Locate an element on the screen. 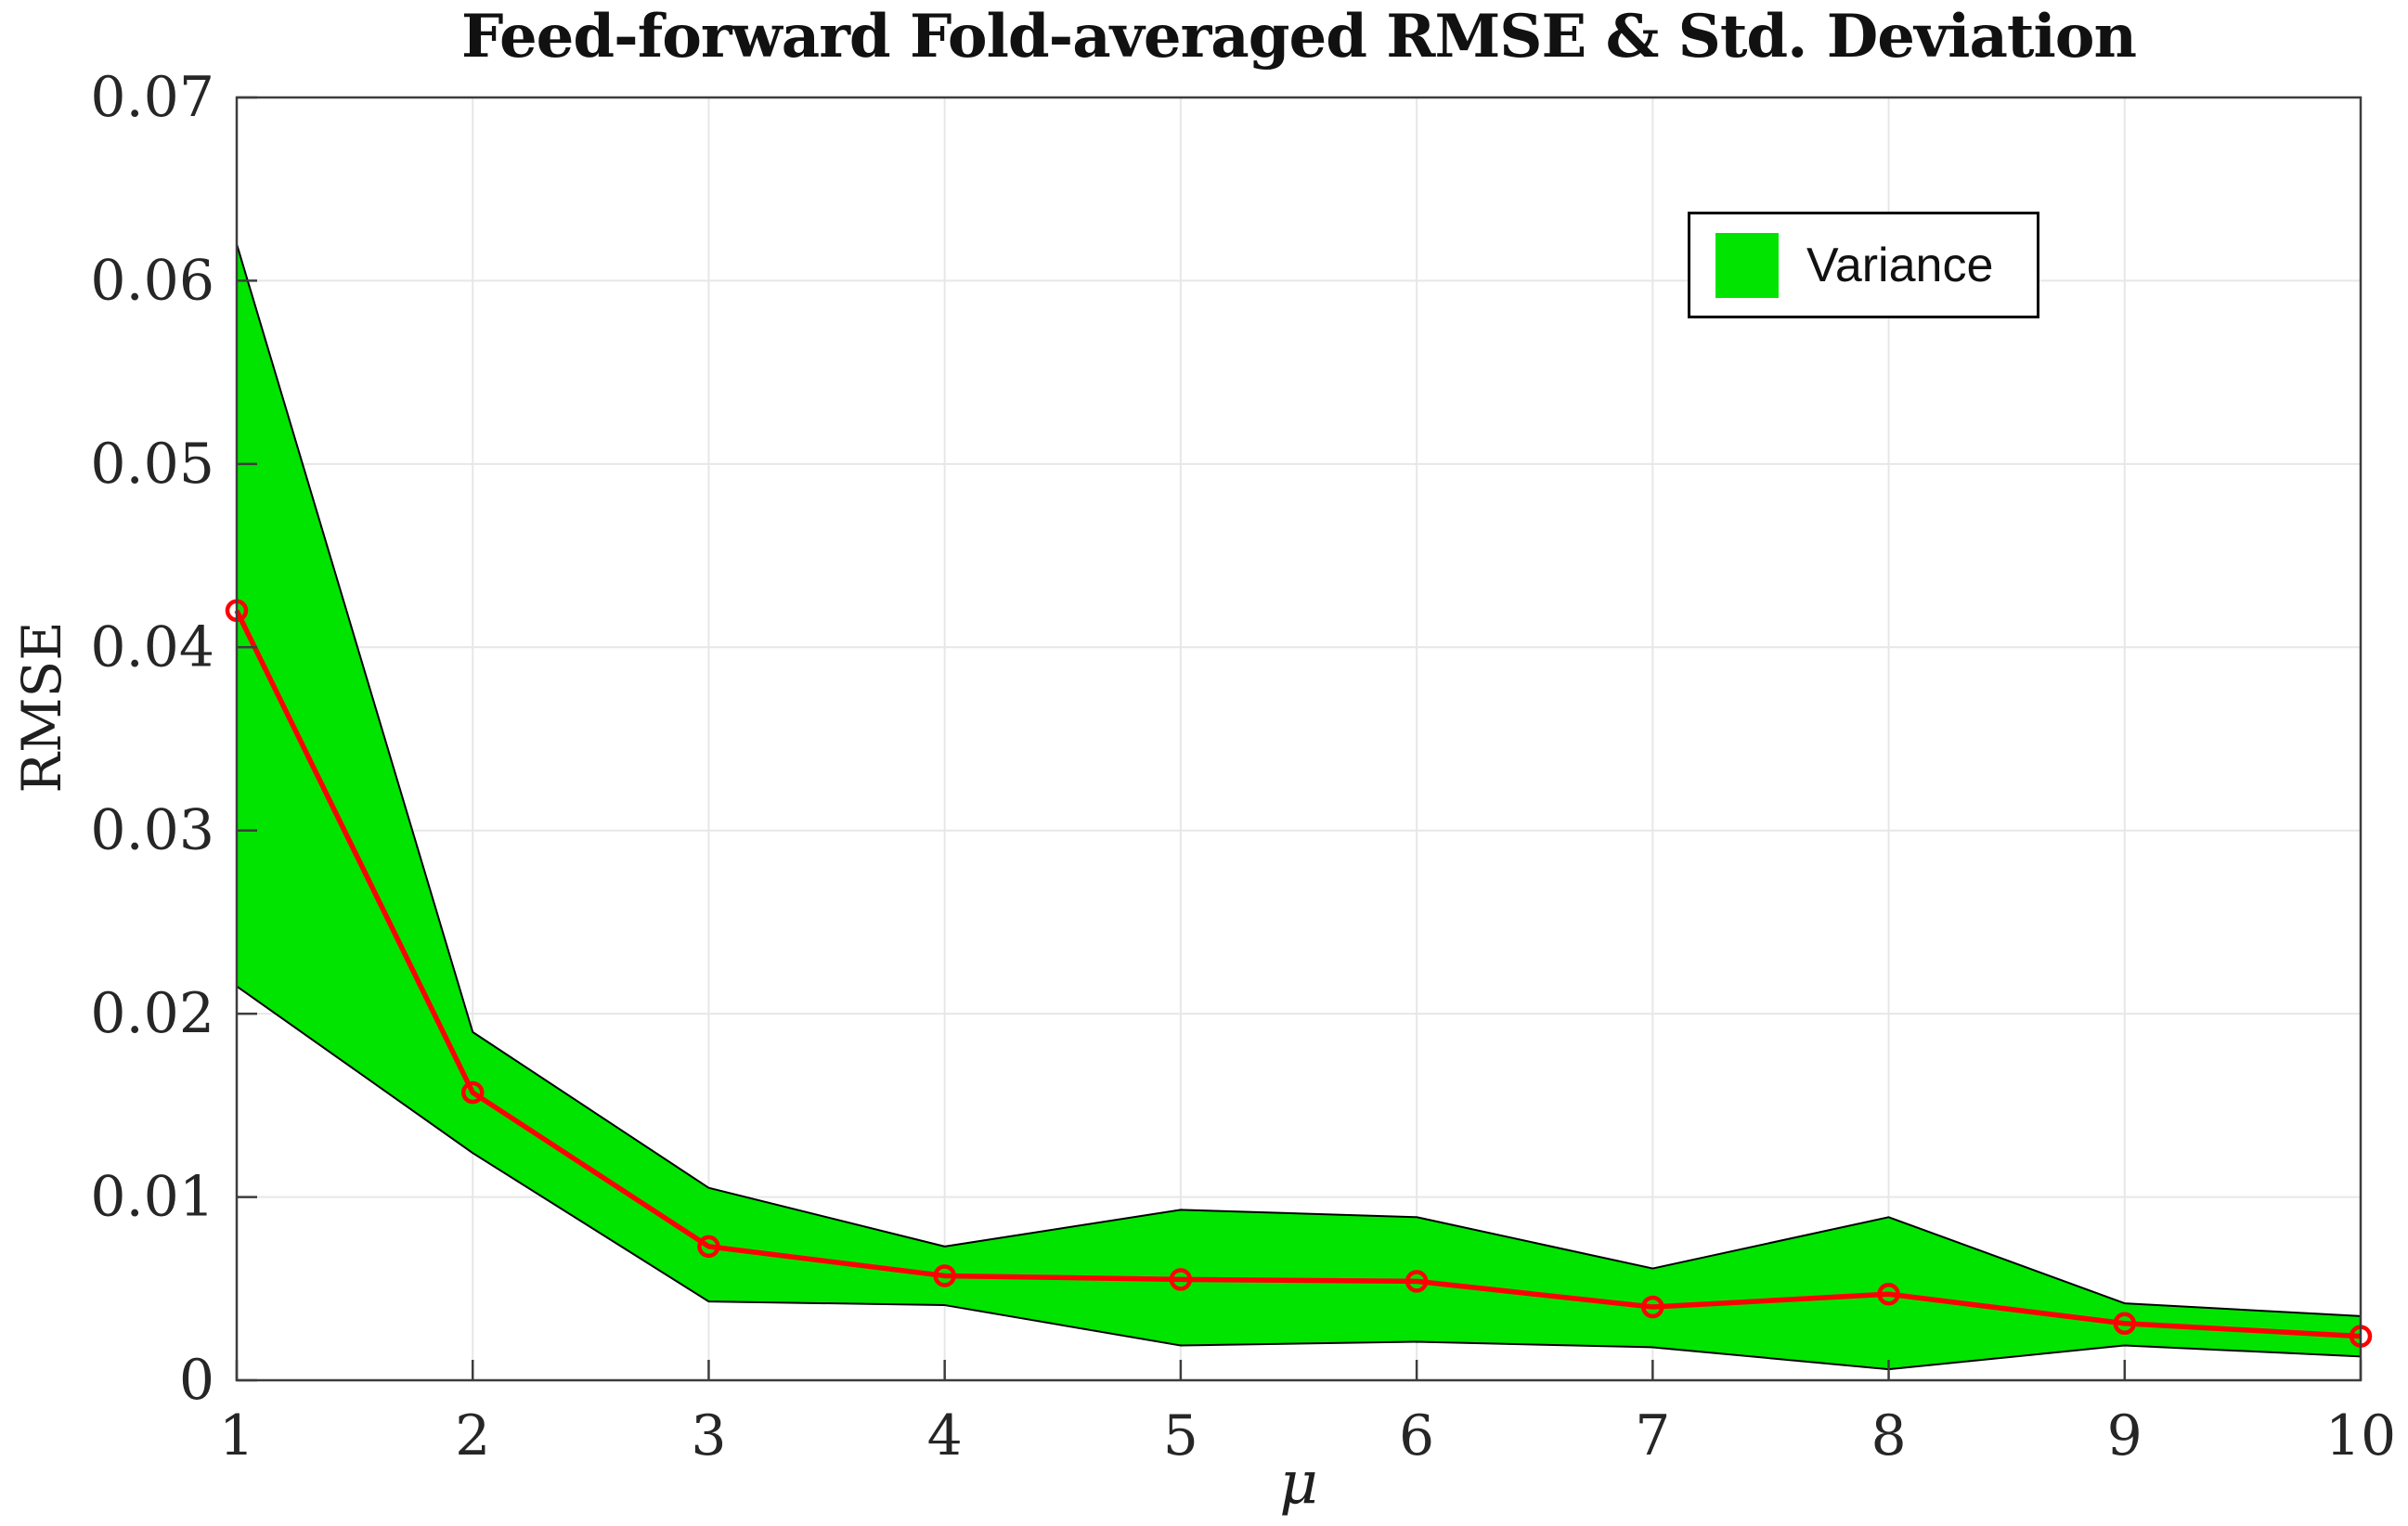  y-tick-label: 0 is located at coordinates (196, 1380).